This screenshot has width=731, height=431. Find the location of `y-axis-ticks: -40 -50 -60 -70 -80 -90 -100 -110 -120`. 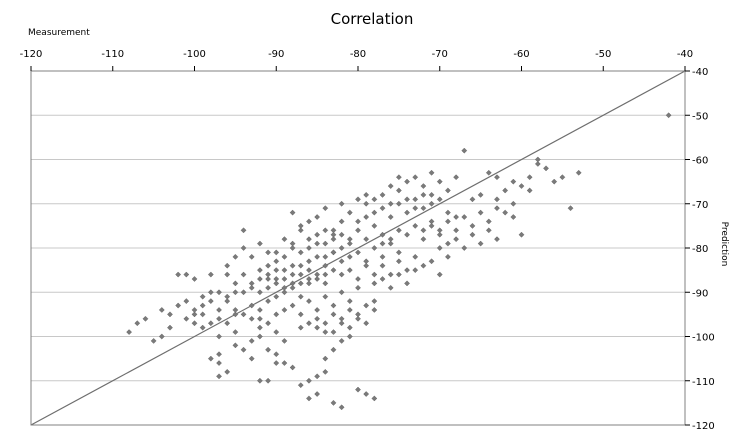

y-axis-ticks: -40 -50 -60 -70 -80 -90 -100 -110 -120 is located at coordinates (700, 249).